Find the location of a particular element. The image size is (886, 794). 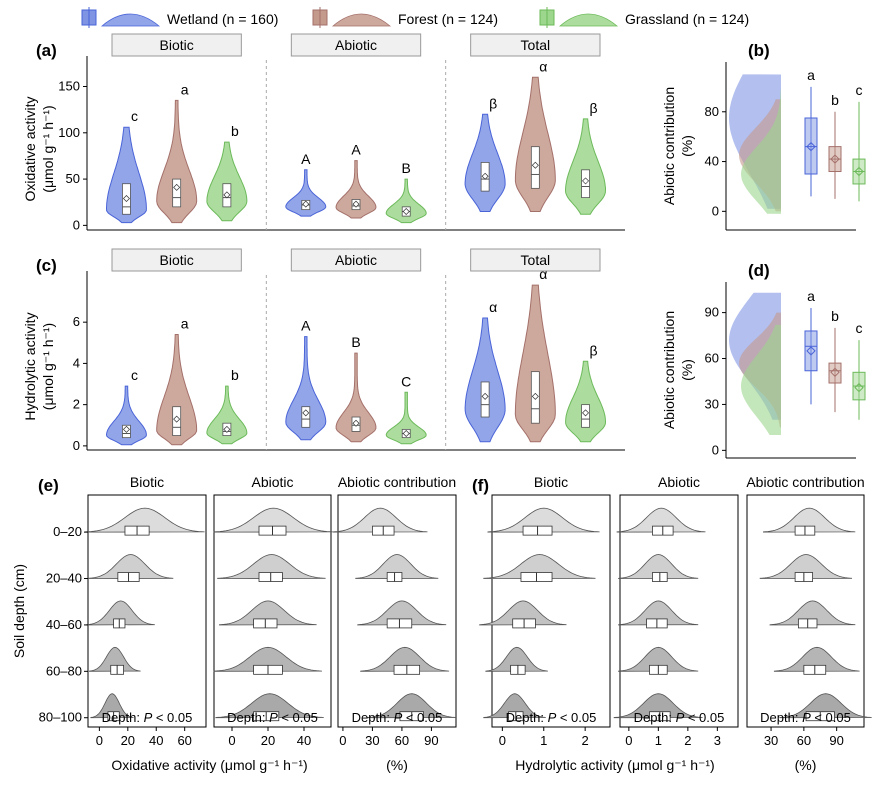

x-tick-label: 40 is located at coordinates (156, 740).